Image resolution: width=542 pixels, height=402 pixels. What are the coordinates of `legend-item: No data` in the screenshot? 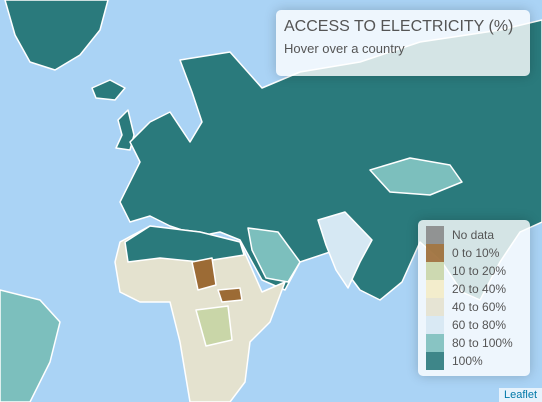 It's located at (474, 235).